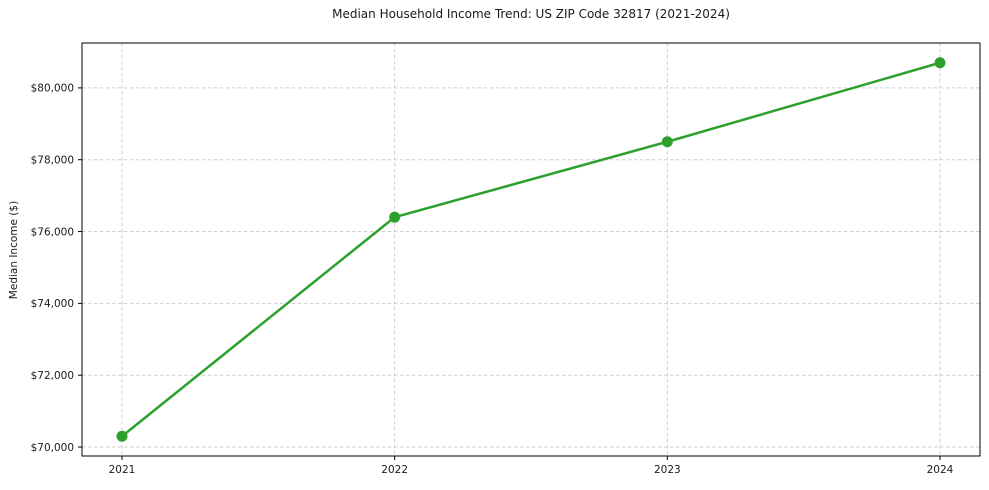 This screenshot has width=989, height=490. I want to click on x-tick-label: 2021, so click(122, 470).